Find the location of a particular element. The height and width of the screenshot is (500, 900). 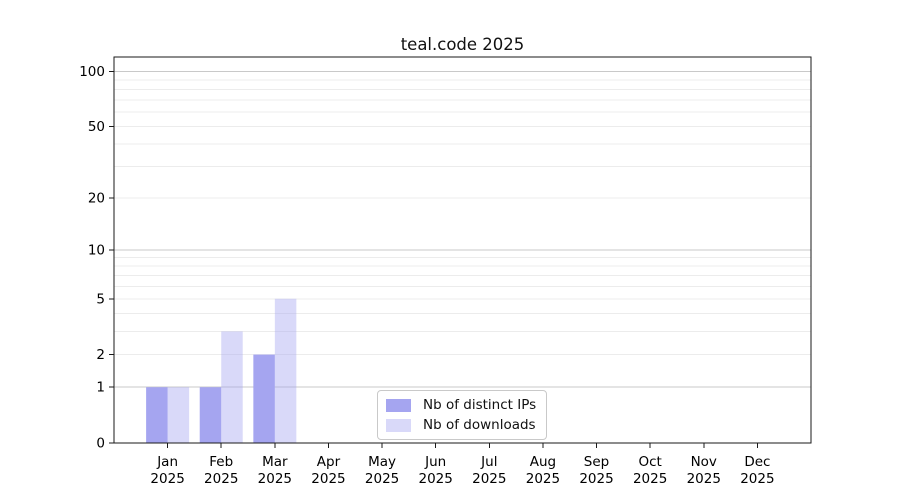

x-tick-label-month: Nov is located at coordinates (704, 462).